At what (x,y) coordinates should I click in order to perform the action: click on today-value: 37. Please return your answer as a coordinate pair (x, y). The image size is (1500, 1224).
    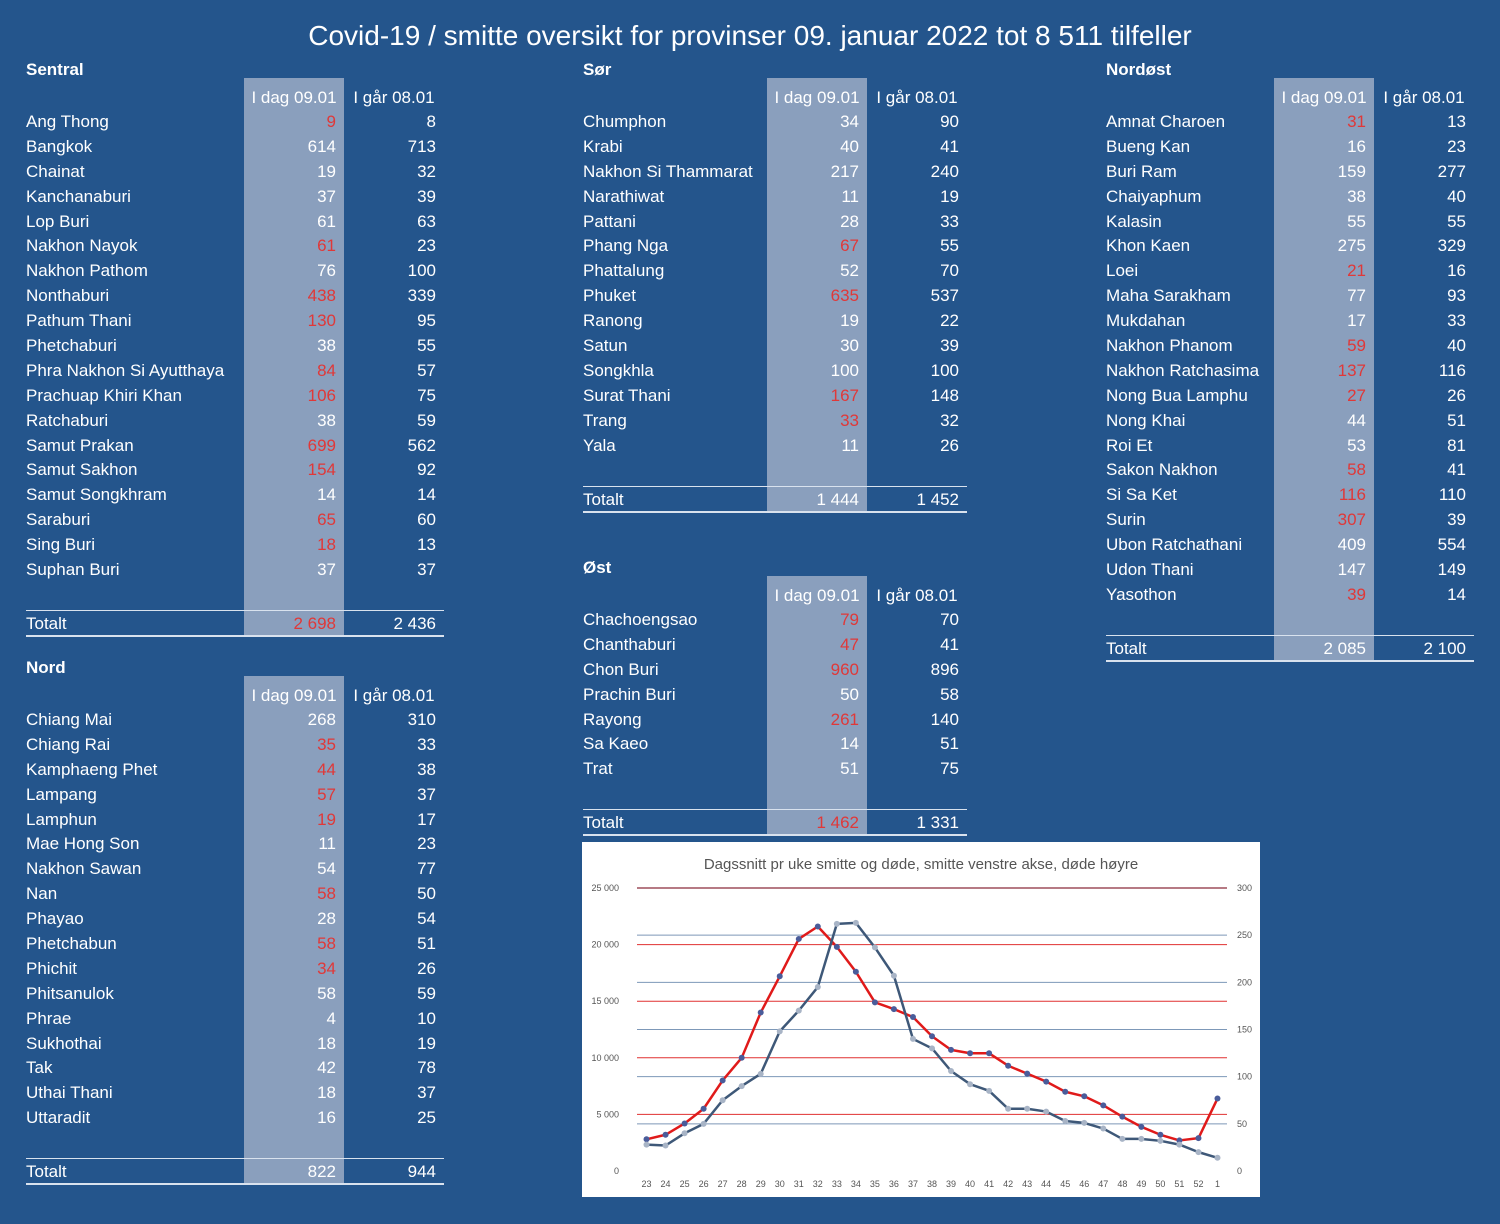
    Looking at the image, I should click on (326, 196).